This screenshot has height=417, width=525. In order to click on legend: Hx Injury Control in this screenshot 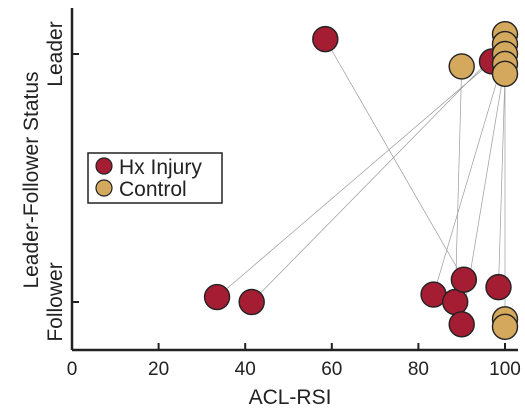, I will do `click(155, 178)`.